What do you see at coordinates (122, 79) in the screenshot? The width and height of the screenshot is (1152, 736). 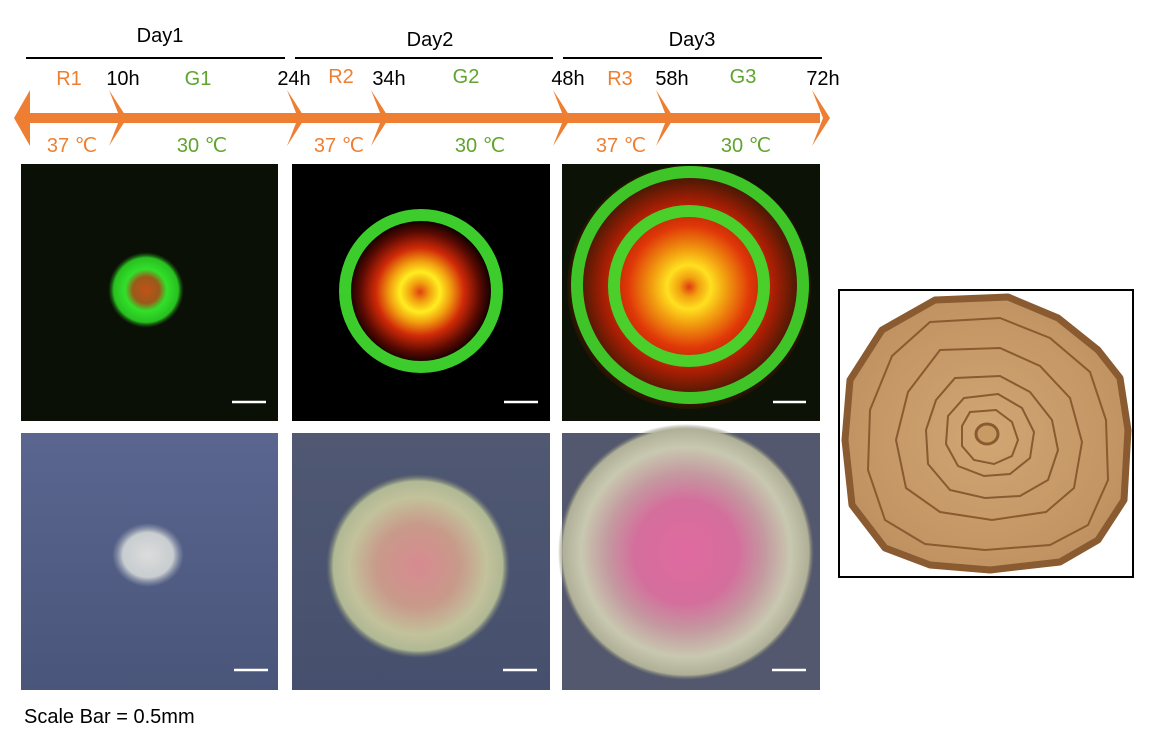 I see `timepoint-label: 10h` at bounding box center [122, 79].